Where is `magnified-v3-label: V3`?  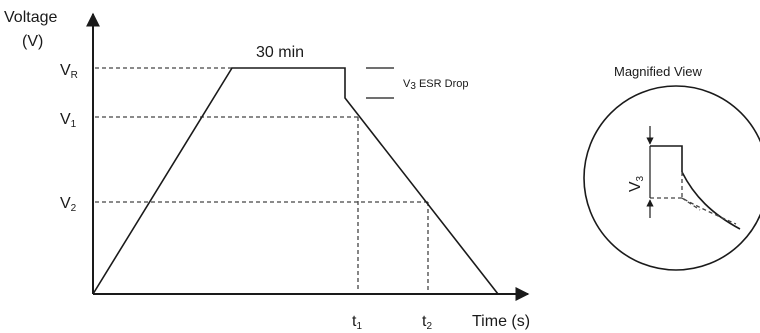 magnified-v3-label: V3 is located at coordinates (636, 183).